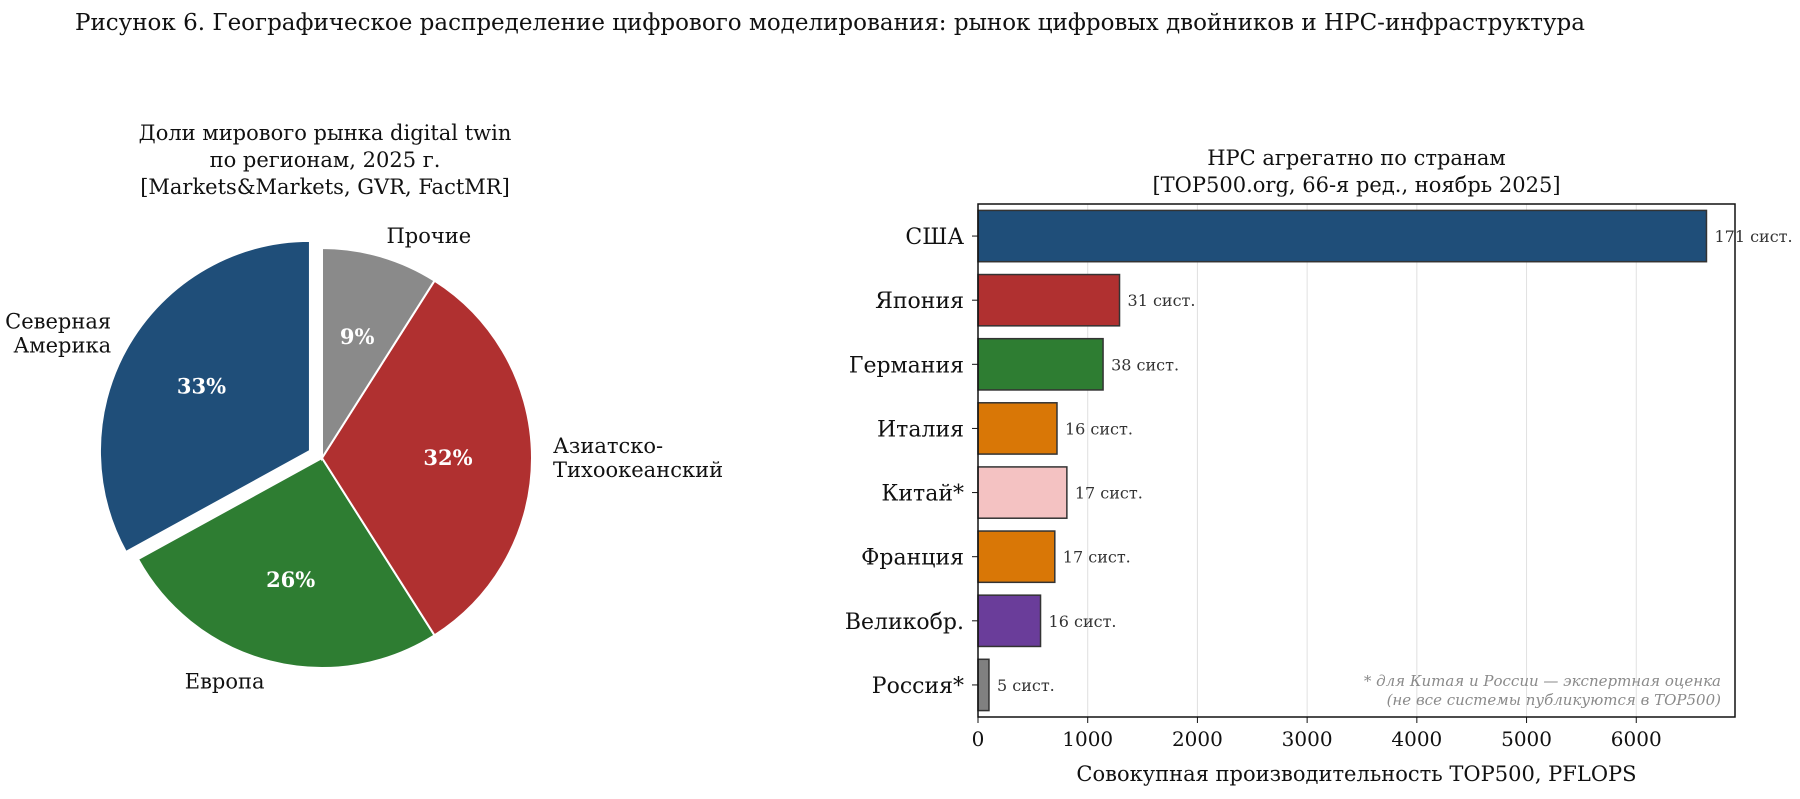 This screenshot has width=1800, height=799. Describe the element at coordinates (920, 429) in the screenshot. I see `y-tick-label: Италия` at that location.